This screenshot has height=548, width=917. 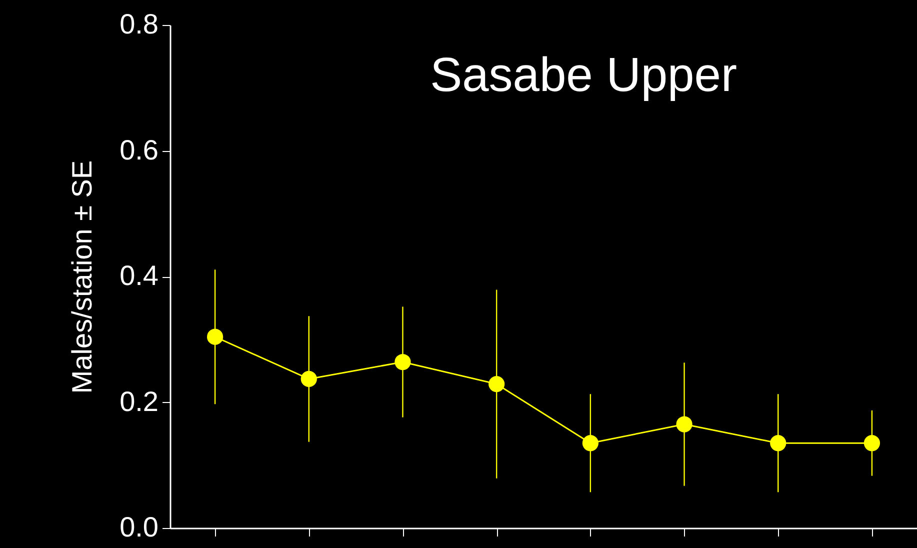 I want to click on y-tick-label: 0.0, so click(x=139, y=527).